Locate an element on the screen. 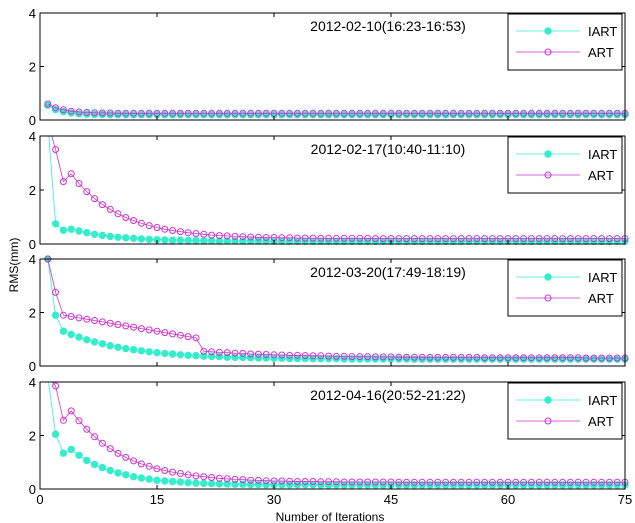 This screenshot has height=523, width=635. x-tick-label: 15 is located at coordinates (157, 499).